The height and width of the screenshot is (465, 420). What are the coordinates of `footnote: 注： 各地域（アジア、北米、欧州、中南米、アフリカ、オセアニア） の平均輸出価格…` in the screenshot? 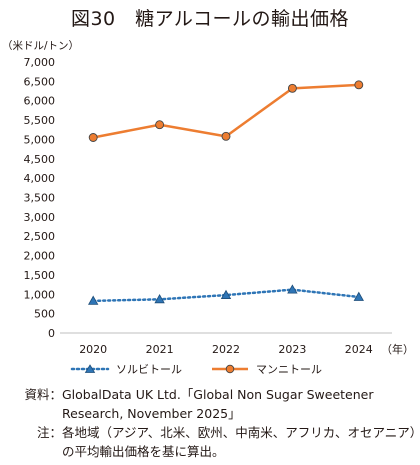 It's located at (211, 442).